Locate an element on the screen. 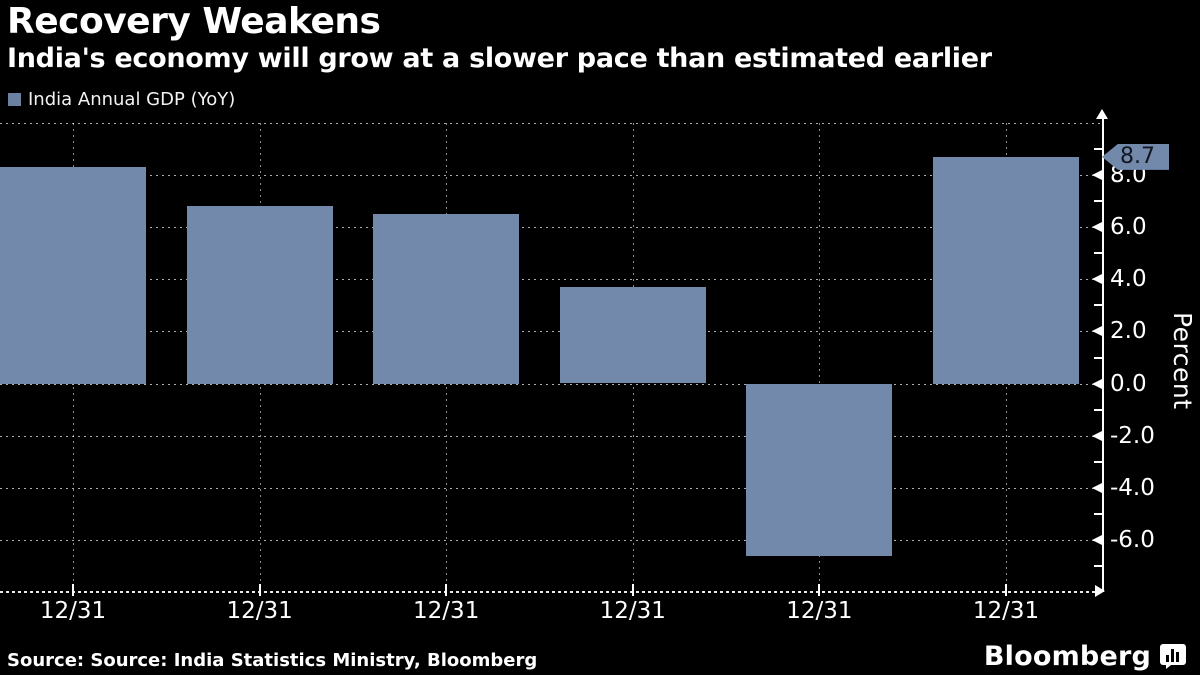 The image size is (1200, 675). last-value-callout: 8.7 is located at coordinates (1135, 156).